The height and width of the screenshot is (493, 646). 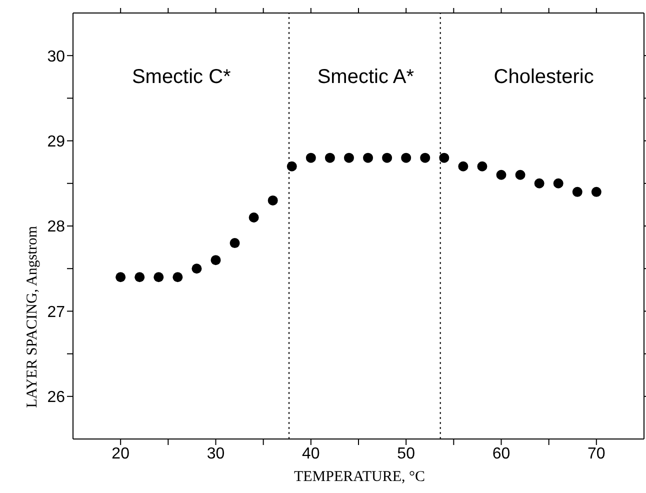 What do you see at coordinates (56, 397) in the screenshot?
I see `y-tick-label: 26` at bounding box center [56, 397].